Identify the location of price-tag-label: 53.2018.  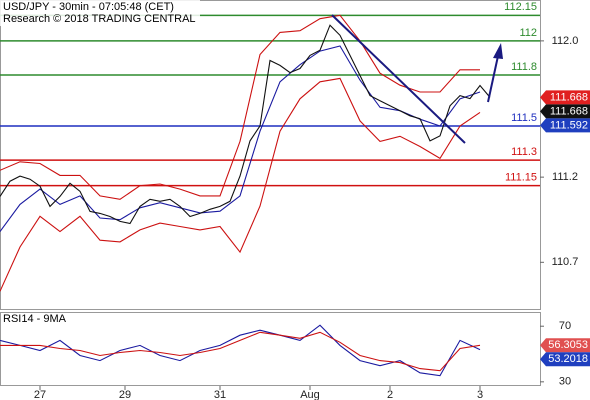
(568, 359).